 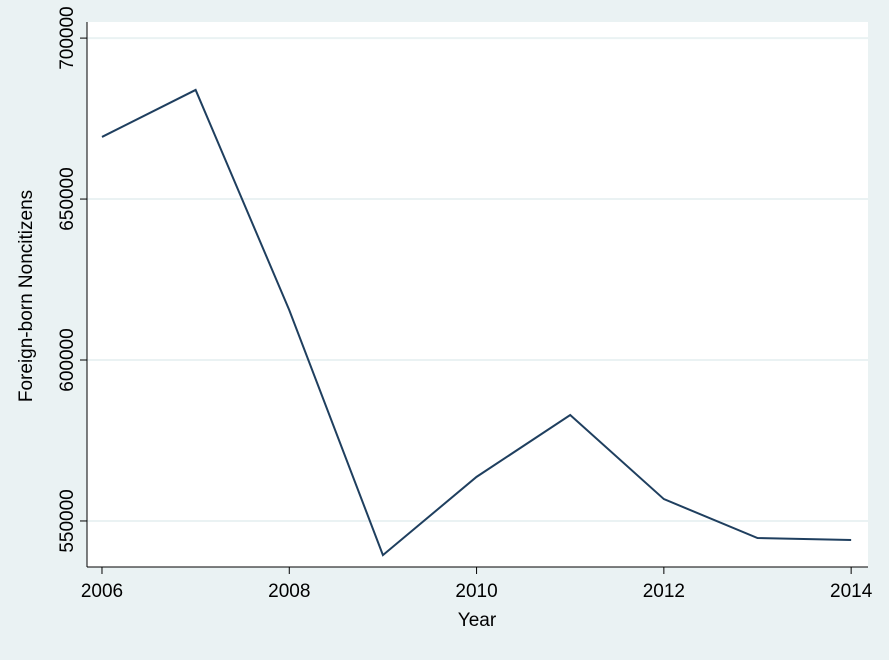 I want to click on y-tick-label: 700000, so click(x=67, y=37).